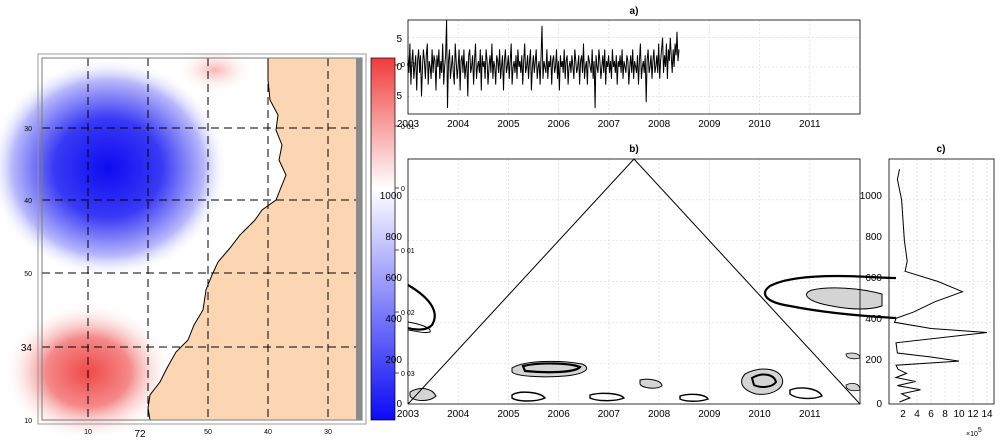 The height and width of the screenshot is (446, 1001). I want to click on panel-a-x-tick: 2010, so click(759, 124).